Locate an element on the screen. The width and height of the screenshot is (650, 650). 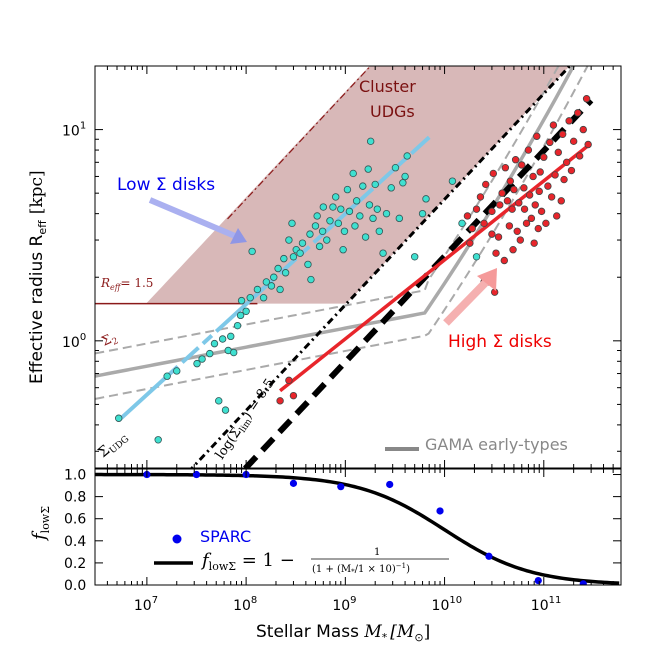
low-disks-arrow is located at coordinates (197, 220).